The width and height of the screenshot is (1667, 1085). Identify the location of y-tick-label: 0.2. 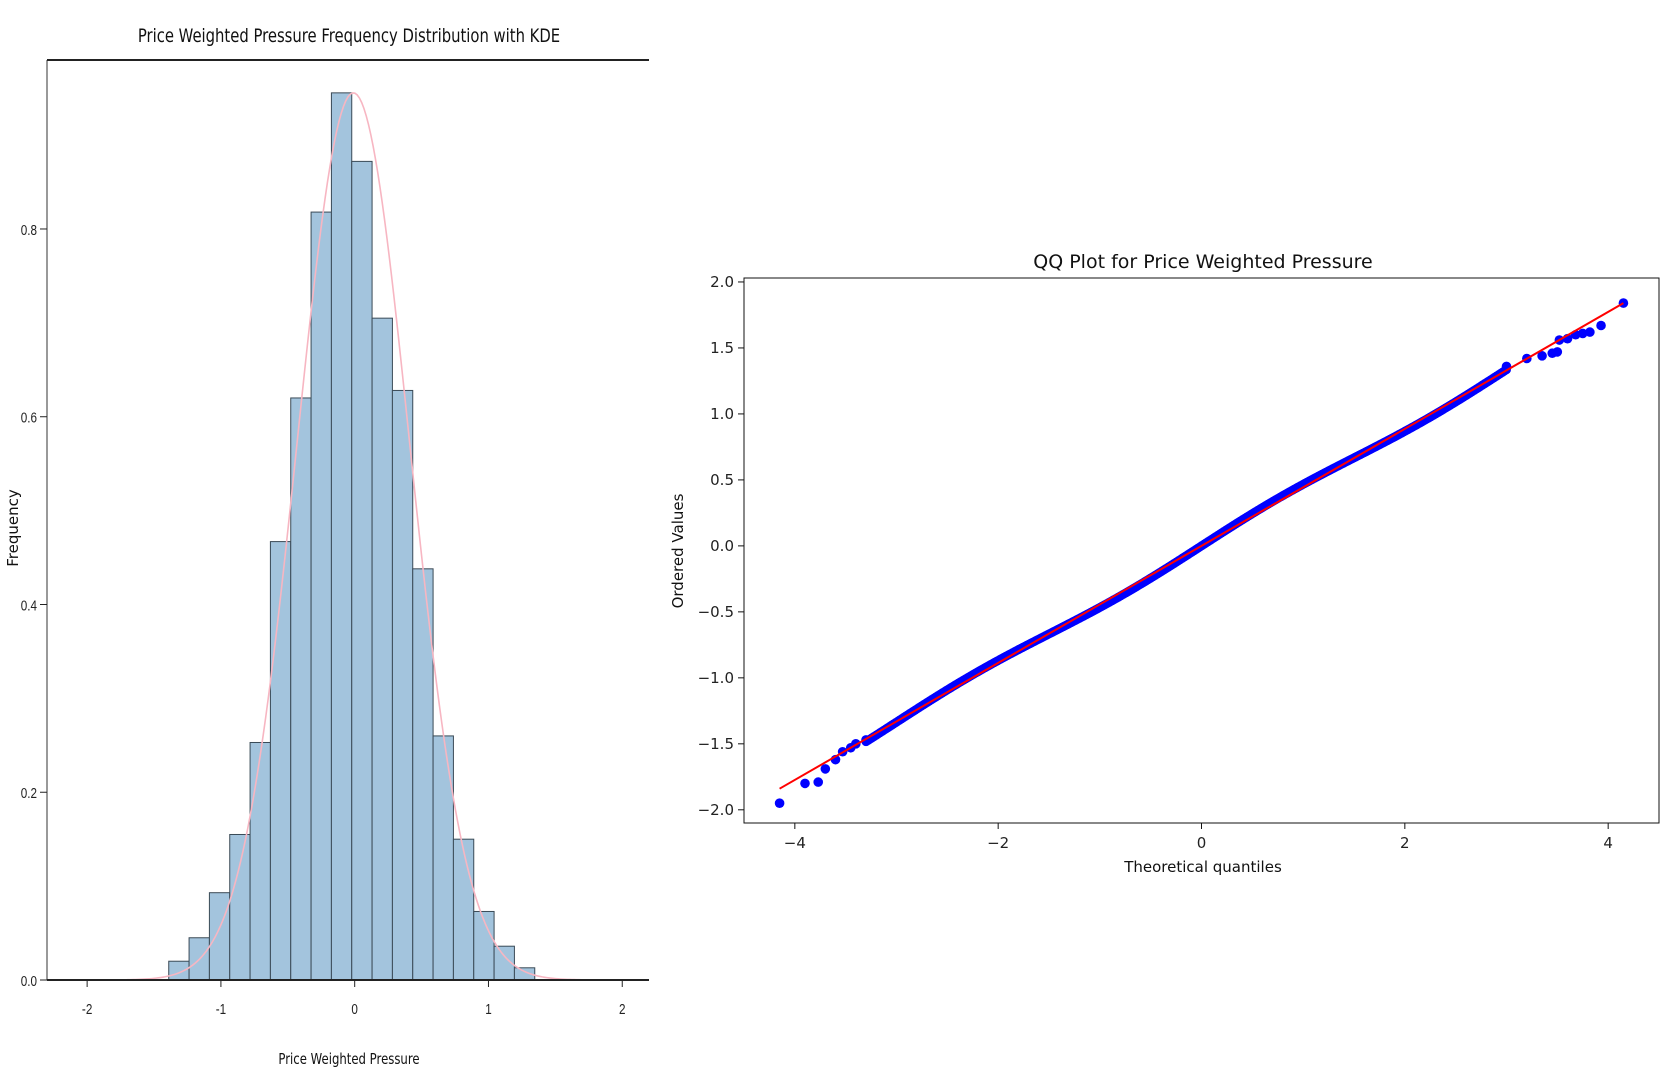
(29, 793).